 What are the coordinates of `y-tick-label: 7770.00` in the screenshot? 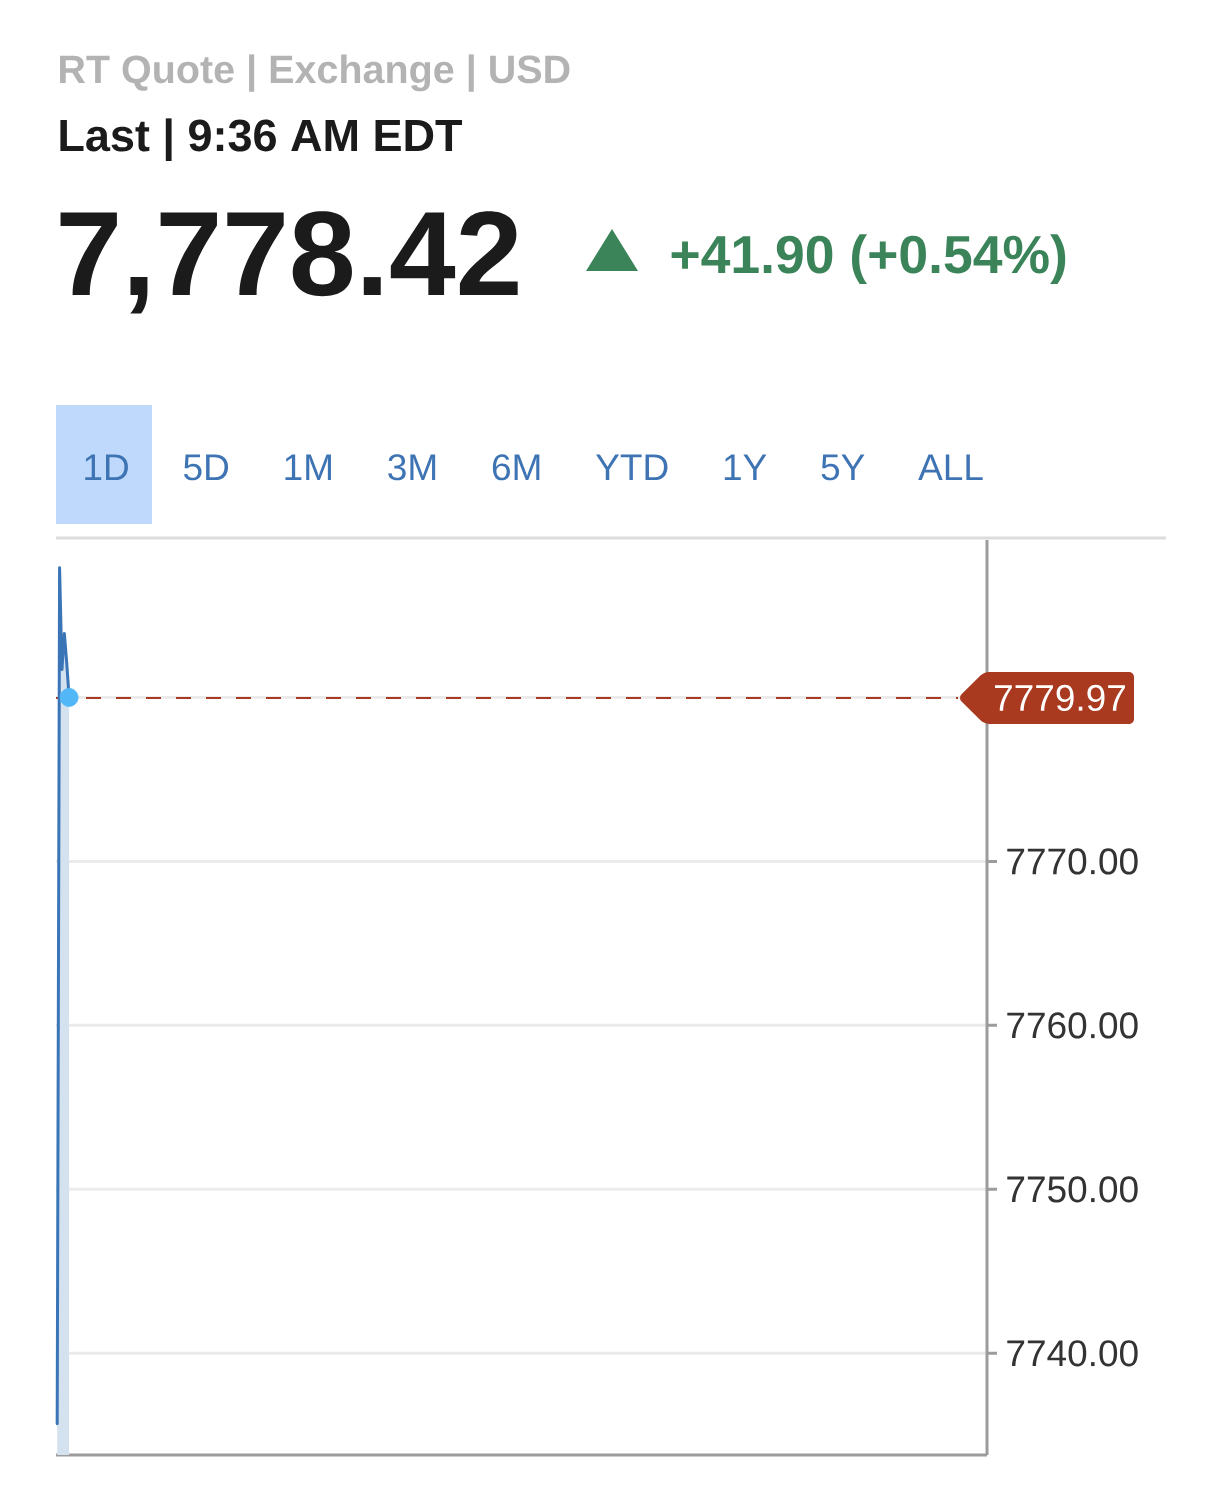 It's located at (1072, 861).